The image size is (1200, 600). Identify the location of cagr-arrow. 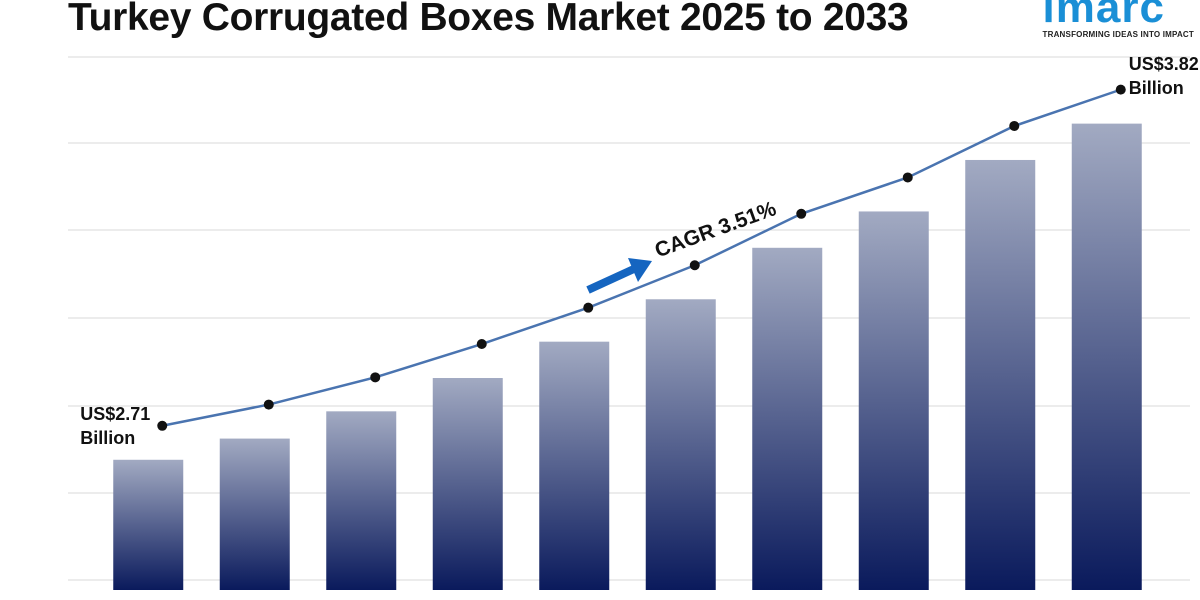
(619, 276).